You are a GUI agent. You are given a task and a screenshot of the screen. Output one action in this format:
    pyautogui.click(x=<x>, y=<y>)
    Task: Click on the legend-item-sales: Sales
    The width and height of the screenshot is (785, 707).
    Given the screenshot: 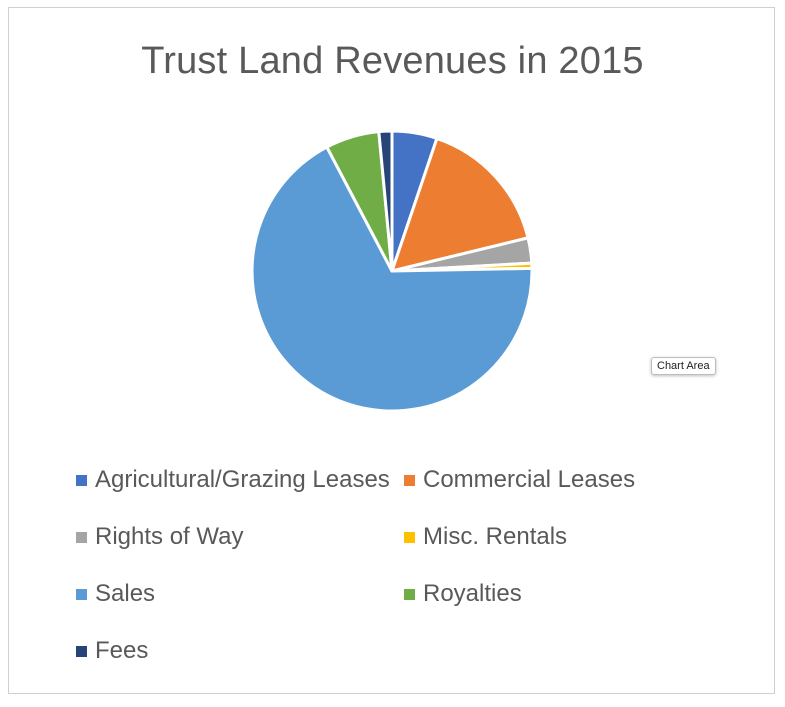 What is the action you would take?
    pyautogui.click(x=115, y=594)
    